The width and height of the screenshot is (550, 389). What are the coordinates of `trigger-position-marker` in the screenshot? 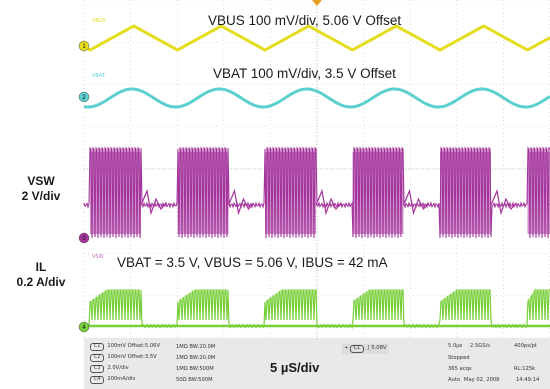 It's located at (317, 3).